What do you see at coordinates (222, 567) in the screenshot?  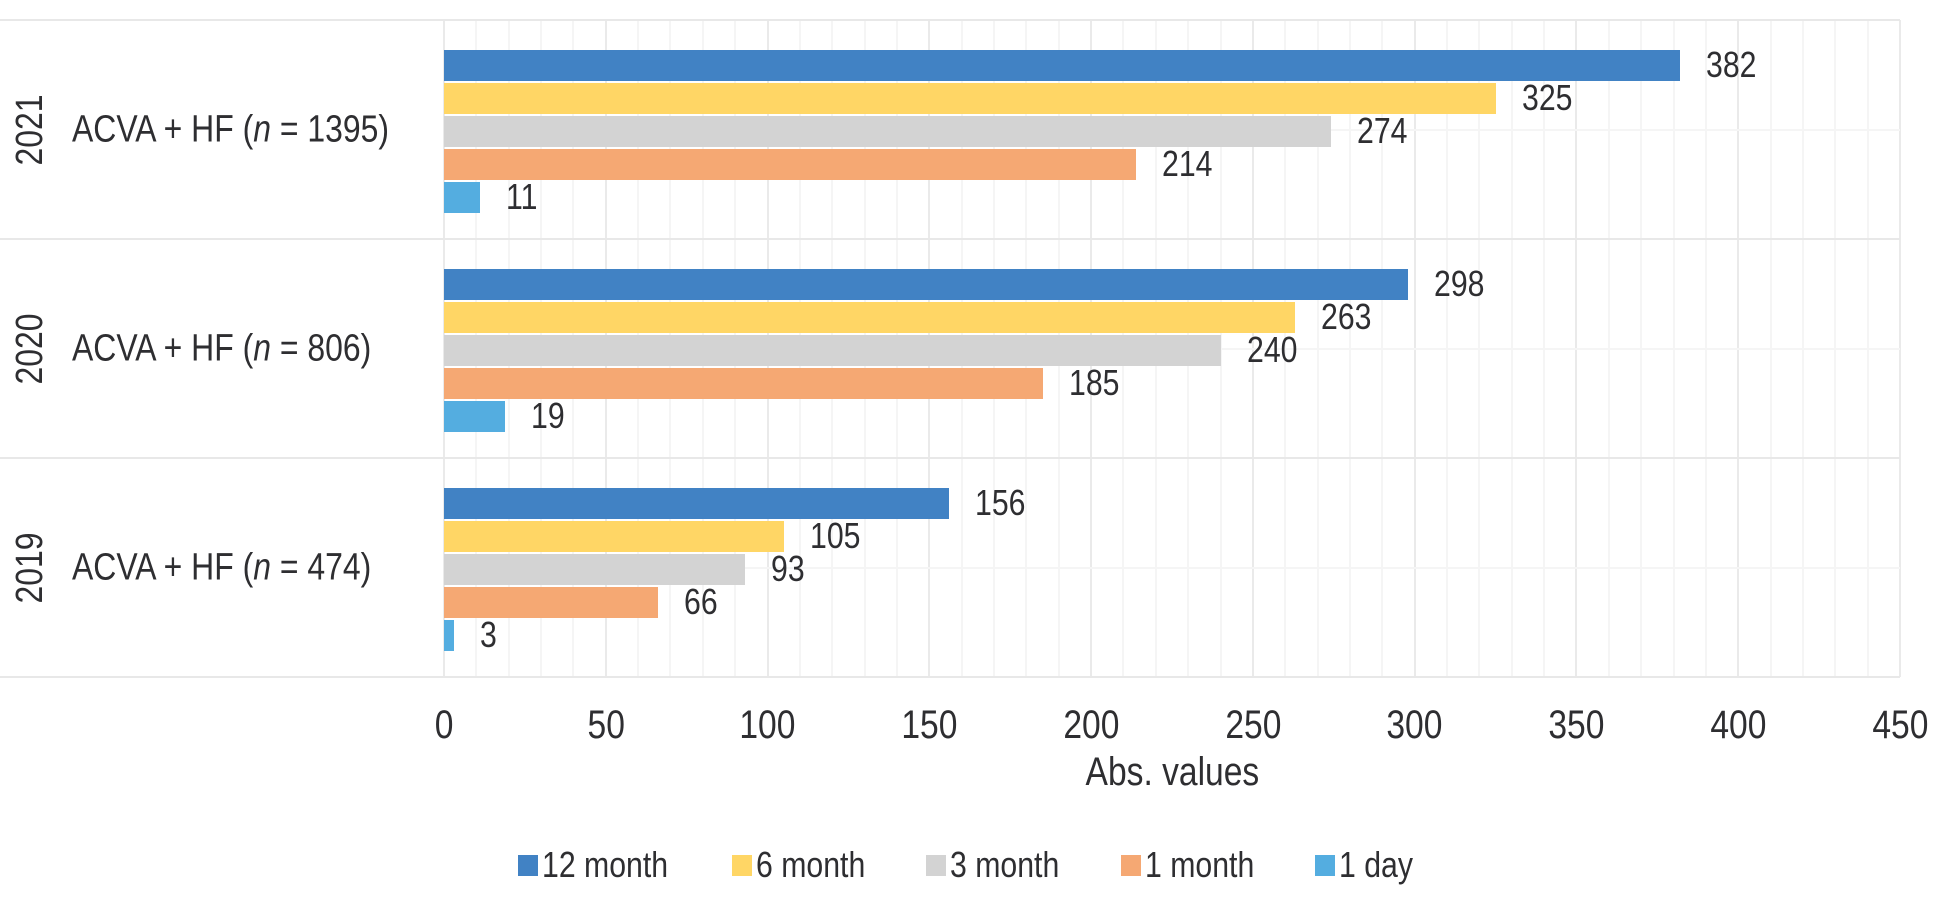 I see `category-group-label-text: ACVA + HF (n = 474)` at bounding box center [222, 567].